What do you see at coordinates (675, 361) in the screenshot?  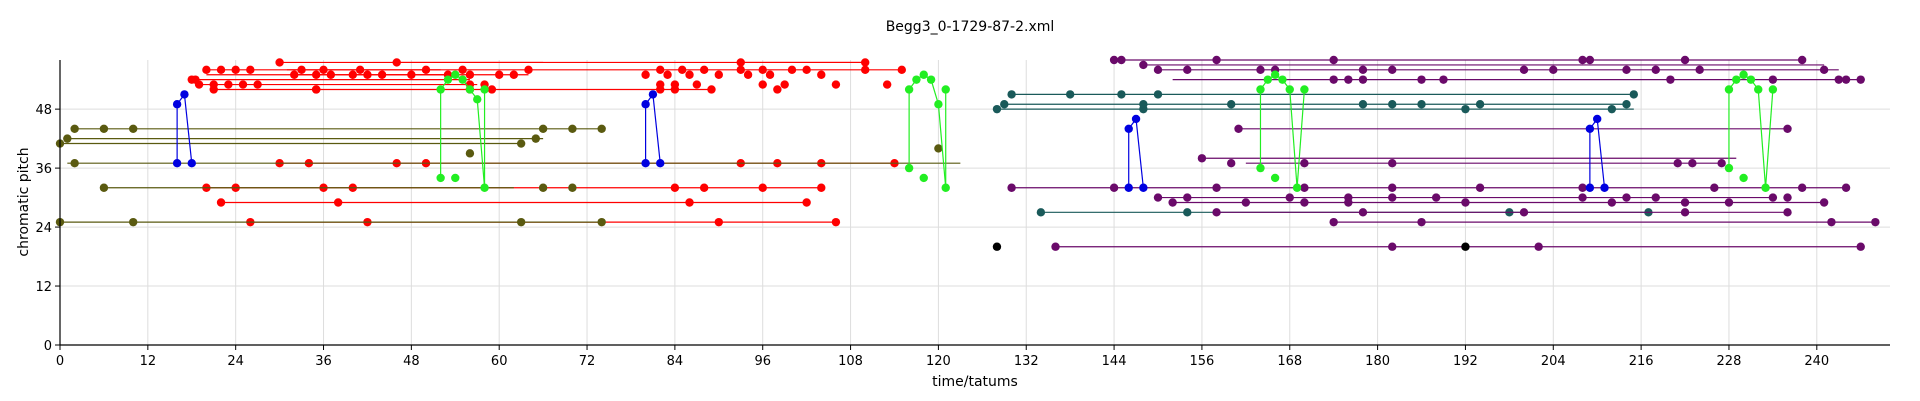 I see `x-tick-label: 84` at bounding box center [675, 361].